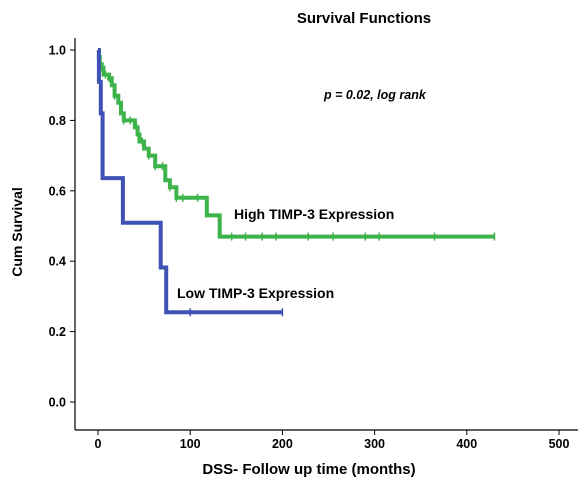 Image resolution: width=579 pixels, height=480 pixels. What do you see at coordinates (308, 469) in the screenshot?
I see `x-axis-title: DSS- Follow up time (months)` at bounding box center [308, 469].